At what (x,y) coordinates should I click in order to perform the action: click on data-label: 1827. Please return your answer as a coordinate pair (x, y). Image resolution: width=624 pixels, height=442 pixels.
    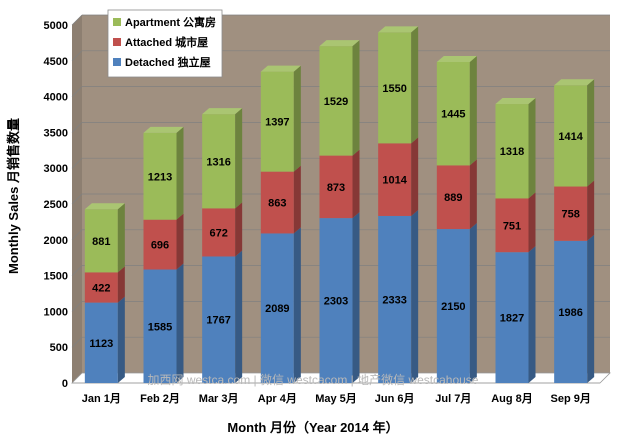
    Looking at the image, I should click on (512, 319).